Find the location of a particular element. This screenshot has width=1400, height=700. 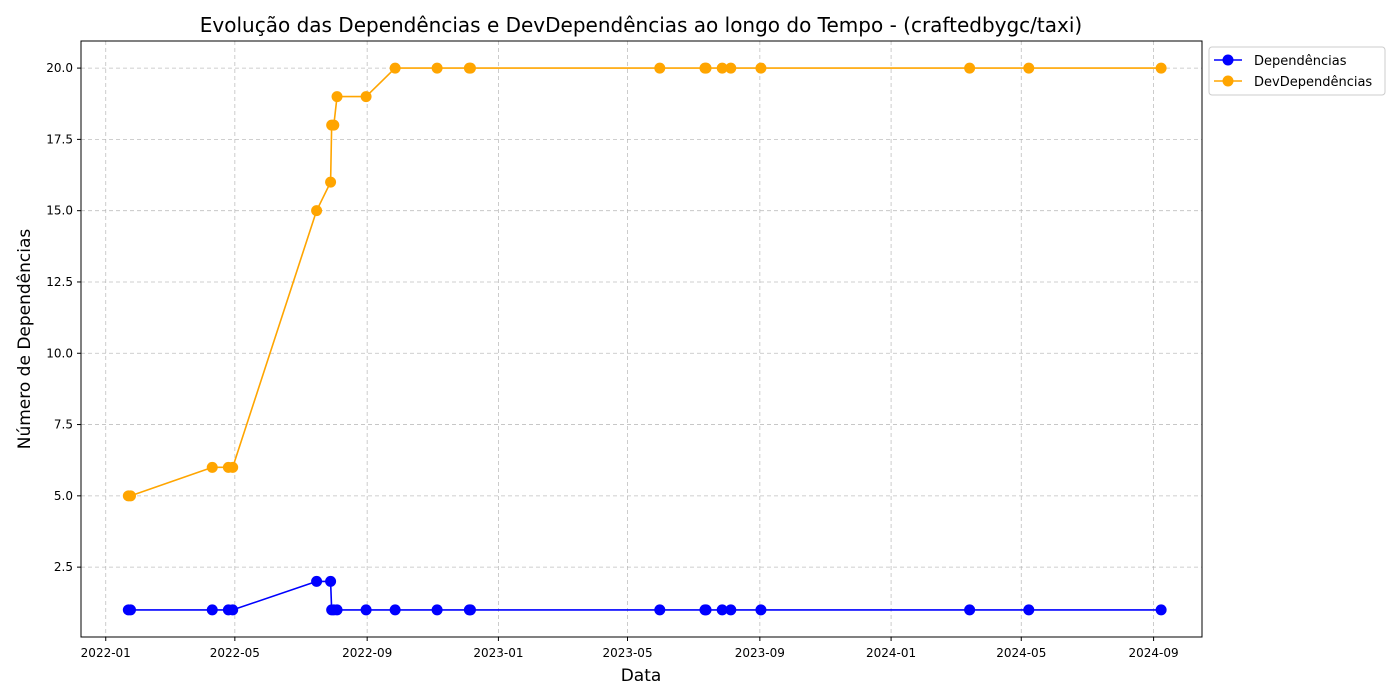

y-tick-label: 7.5 is located at coordinates (63, 425).